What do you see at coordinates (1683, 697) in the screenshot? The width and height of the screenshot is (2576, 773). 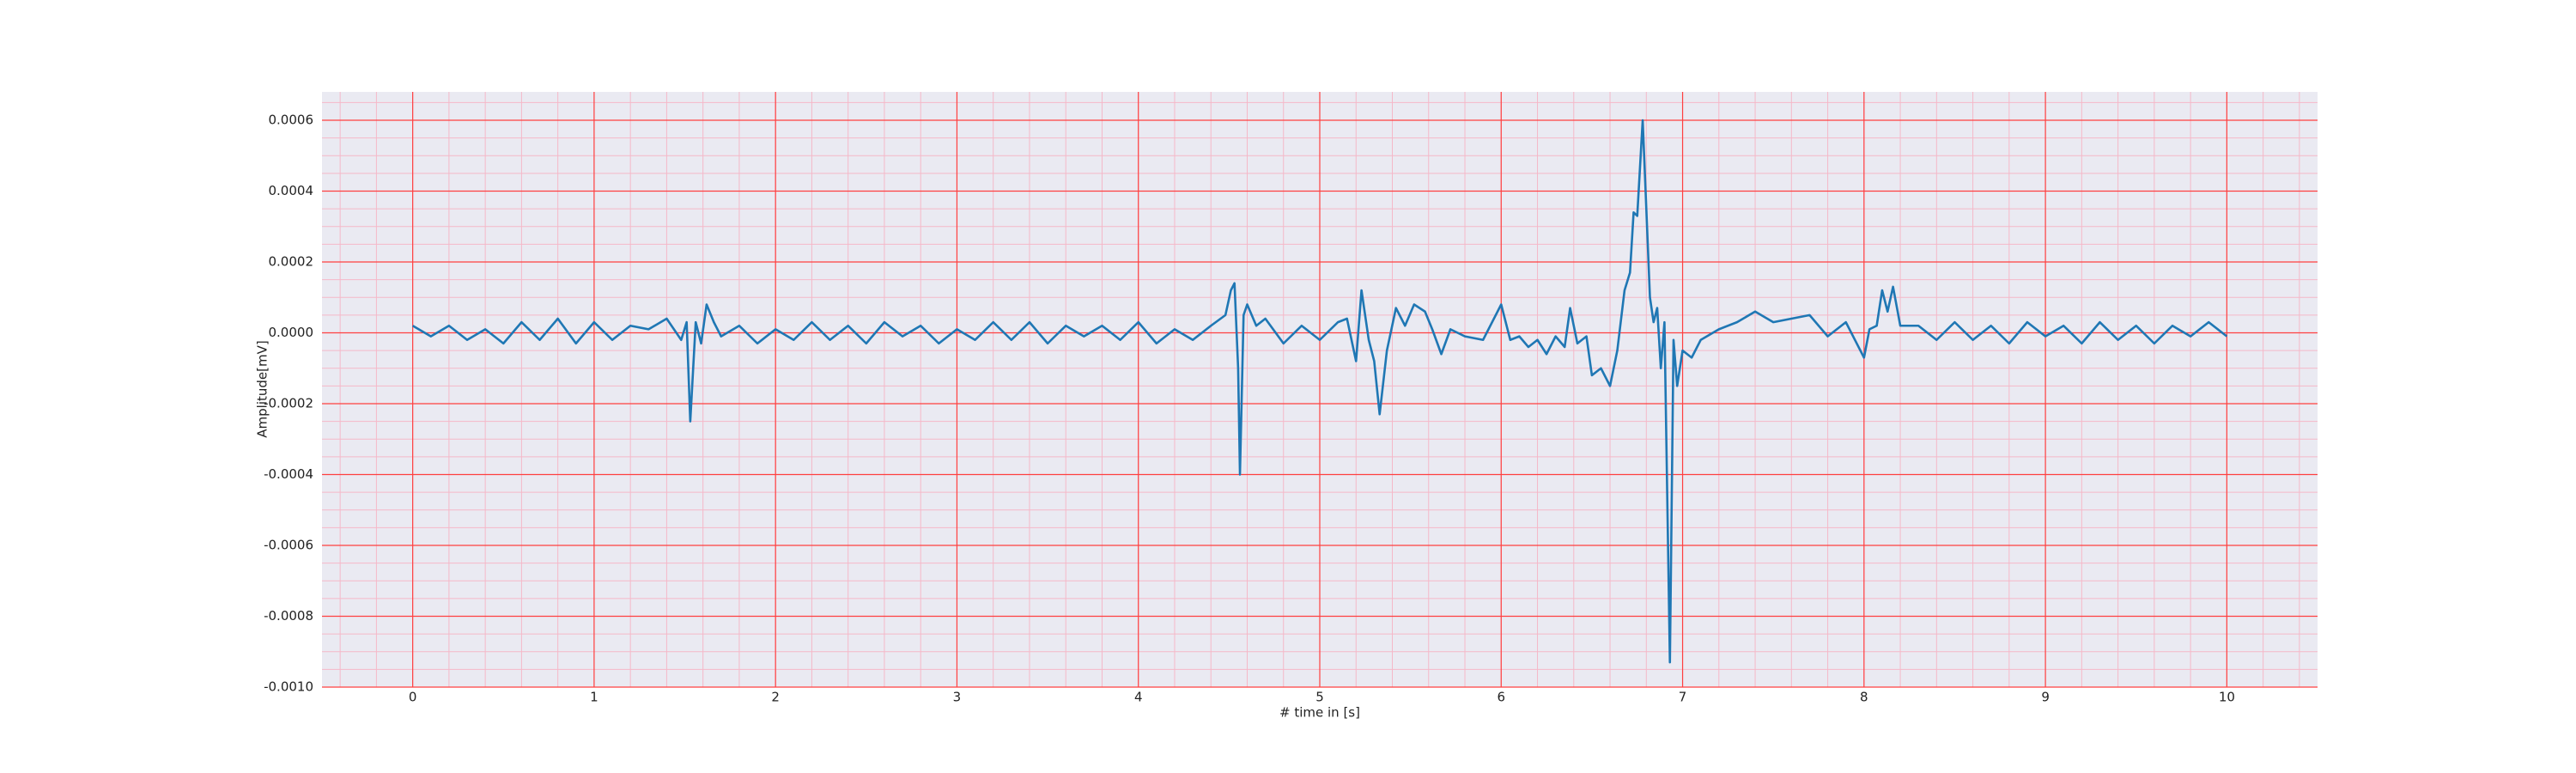 I see `x-tick-label: 7` at bounding box center [1683, 697].